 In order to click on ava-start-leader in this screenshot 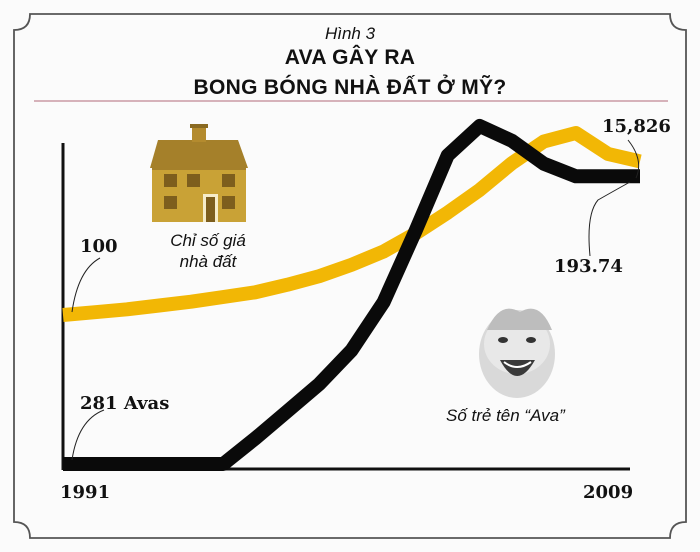, I will do `click(88, 435)`.